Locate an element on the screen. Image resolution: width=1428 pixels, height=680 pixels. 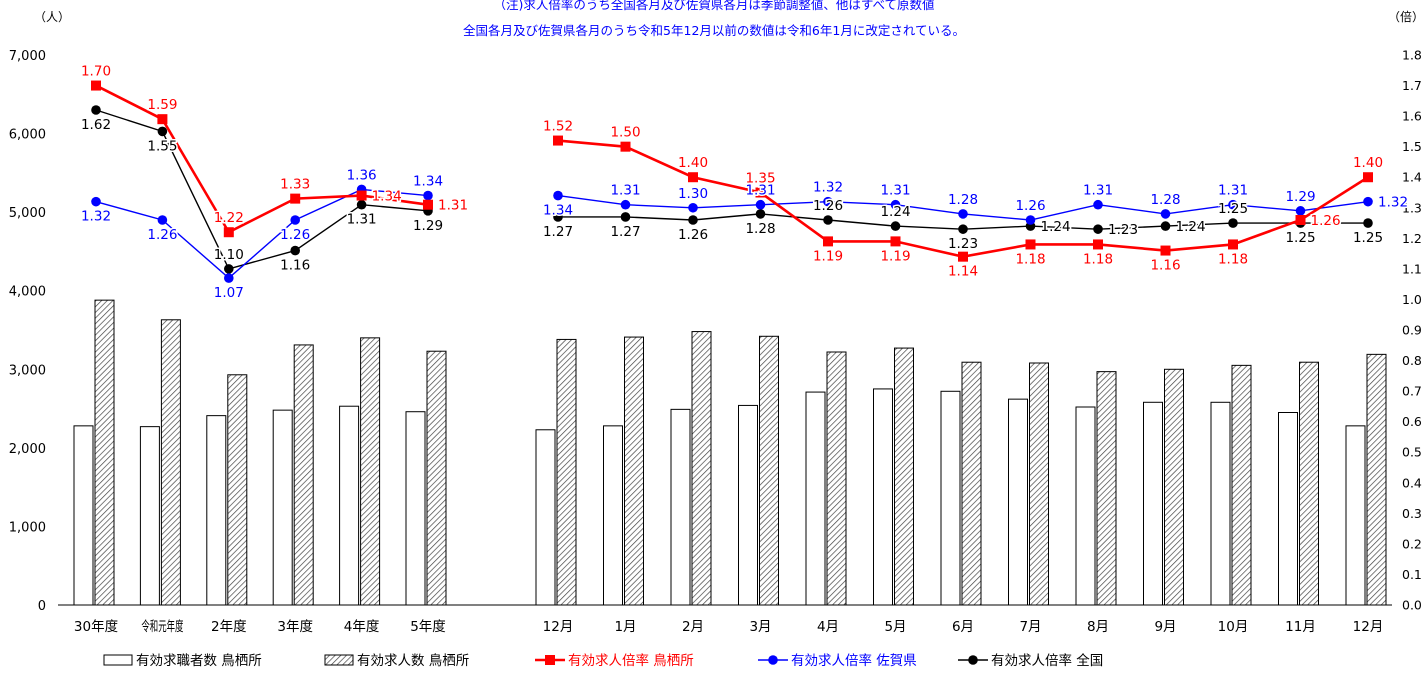
x-tick-label: 2月 is located at coordinates (693, 627).